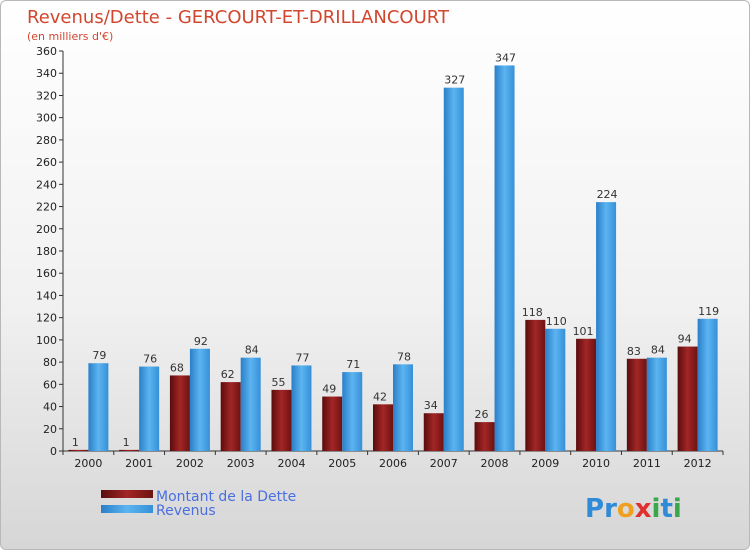 This screenshot has width=750, height=550. Describe the element at coordinates (46, 318) in the screenshot. I see `y-tick-label: 120` at that location.